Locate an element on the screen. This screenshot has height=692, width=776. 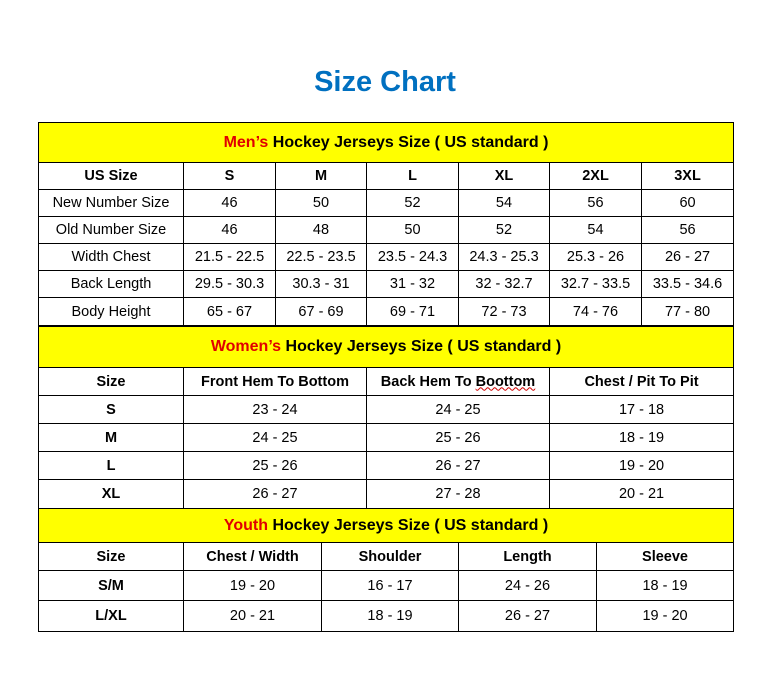
column-header-text: L is located at coordinates (412, 176).